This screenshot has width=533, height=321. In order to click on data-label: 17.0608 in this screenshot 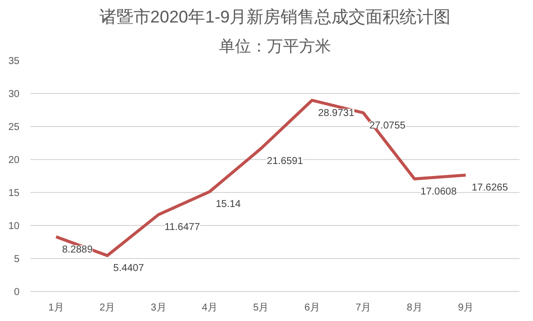, I will do `click(439, 192)`.